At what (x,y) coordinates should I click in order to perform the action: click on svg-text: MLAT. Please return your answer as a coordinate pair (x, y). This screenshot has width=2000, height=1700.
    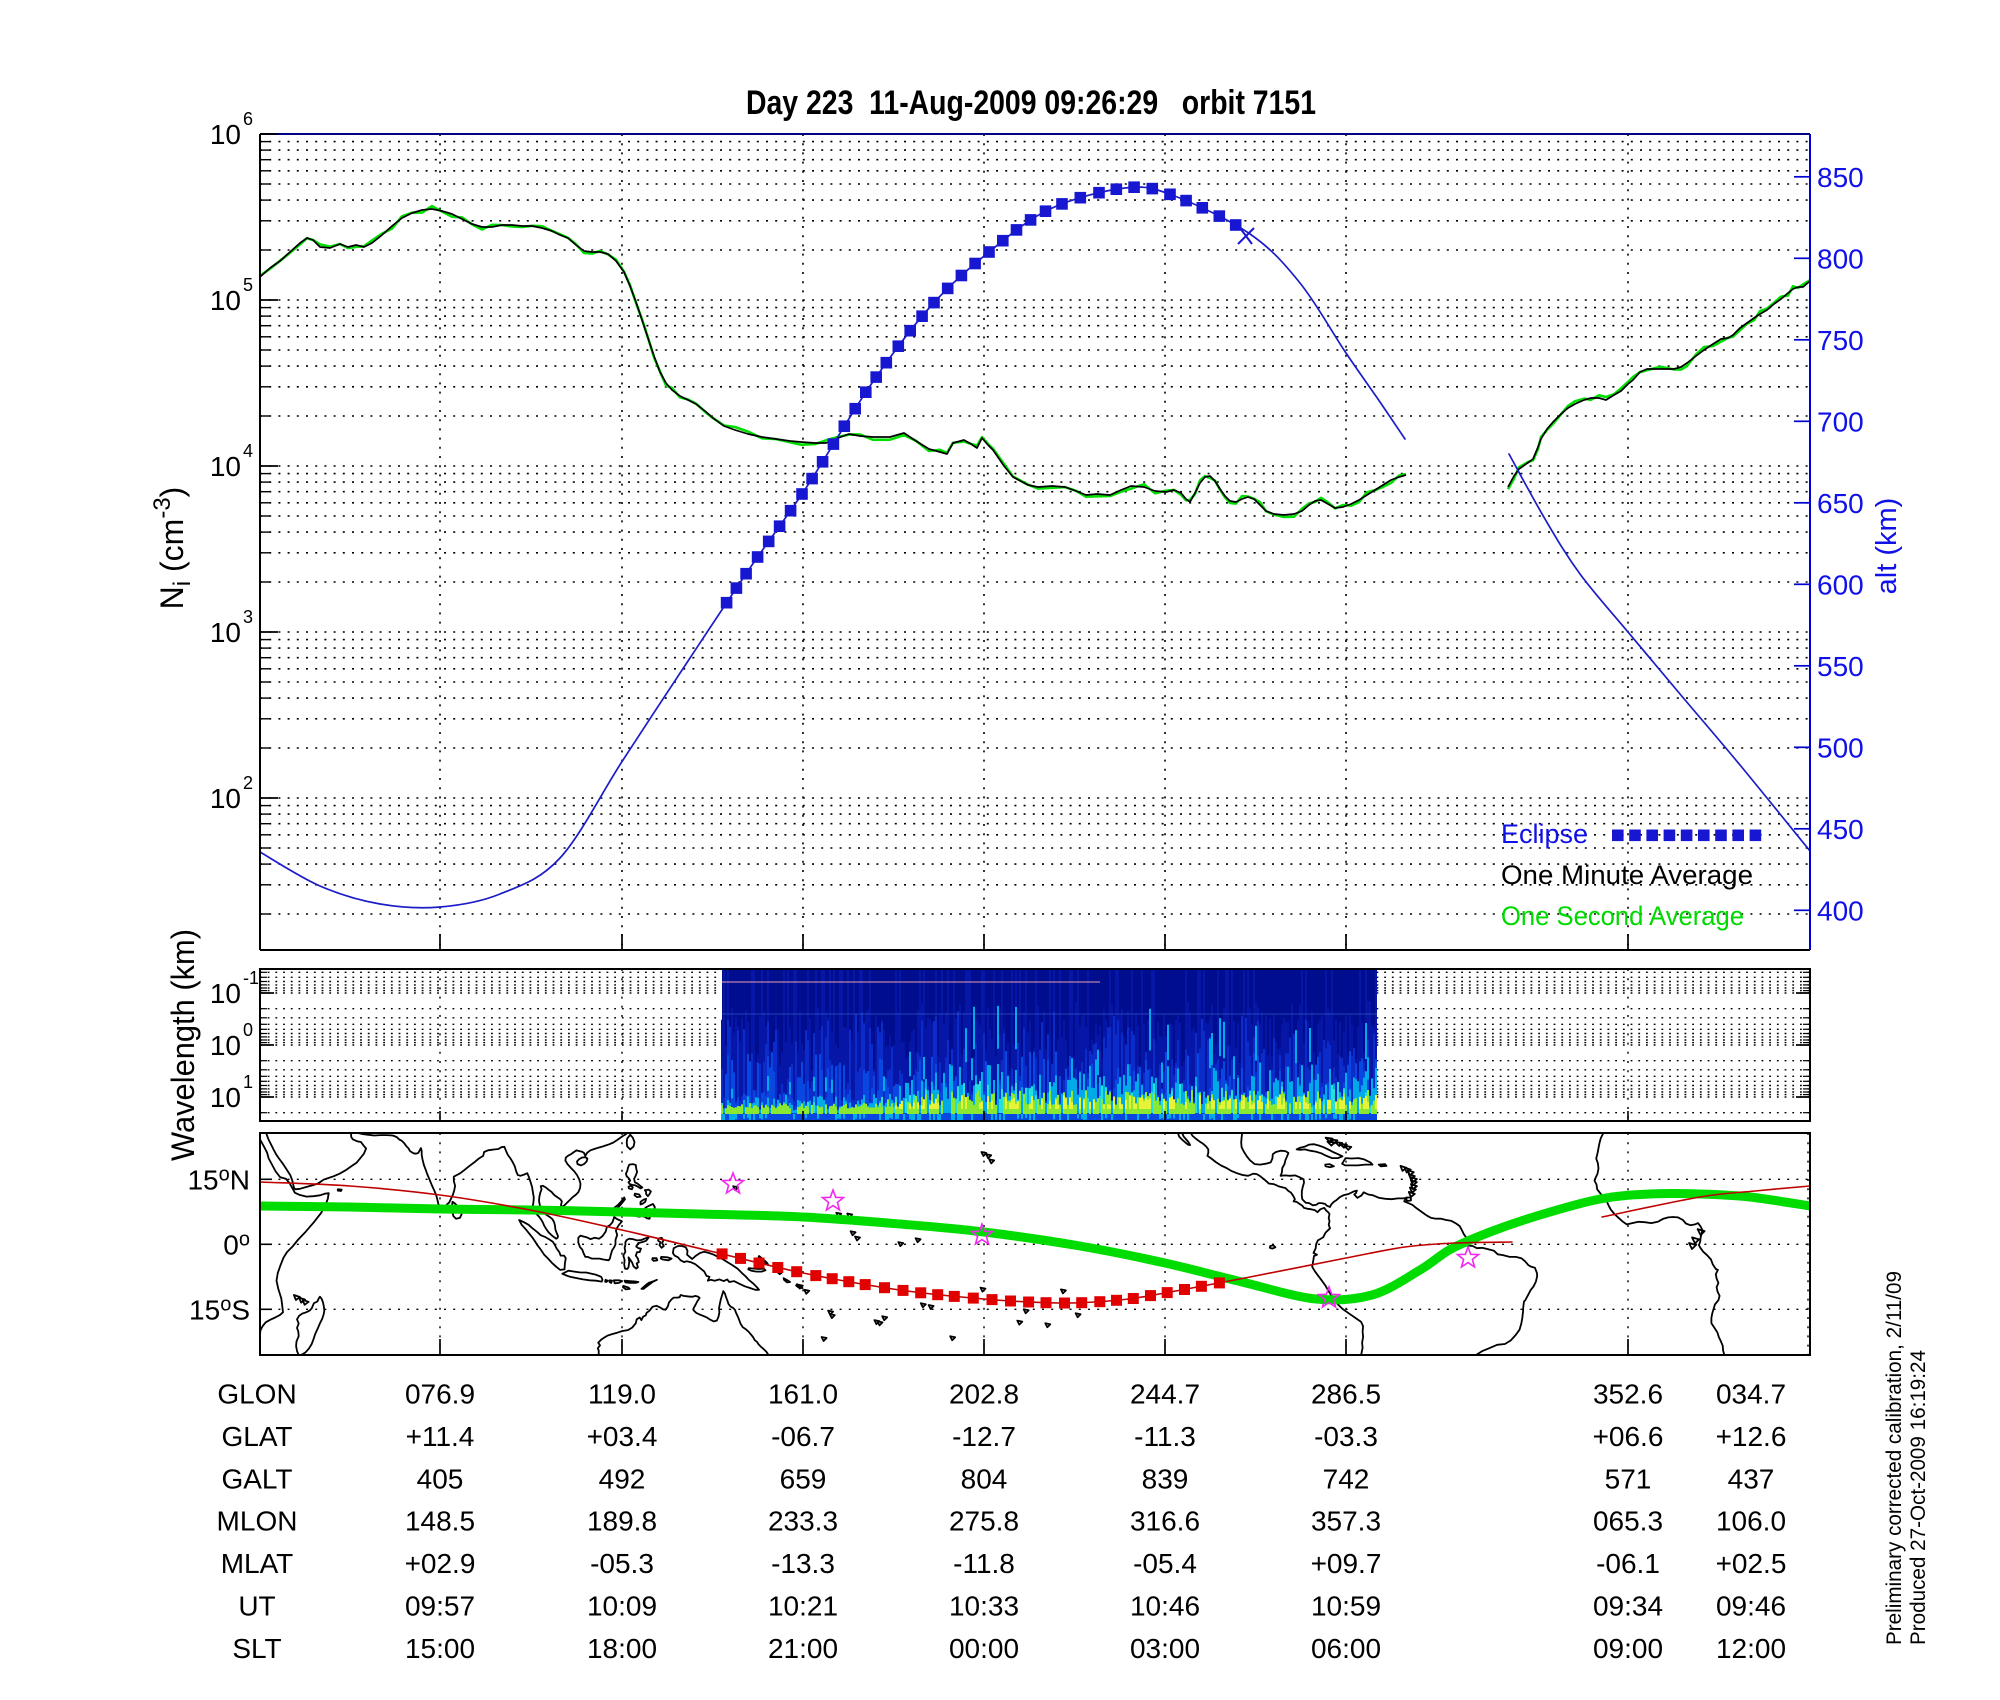
    Looking at the image, I should click on (257, 1563).